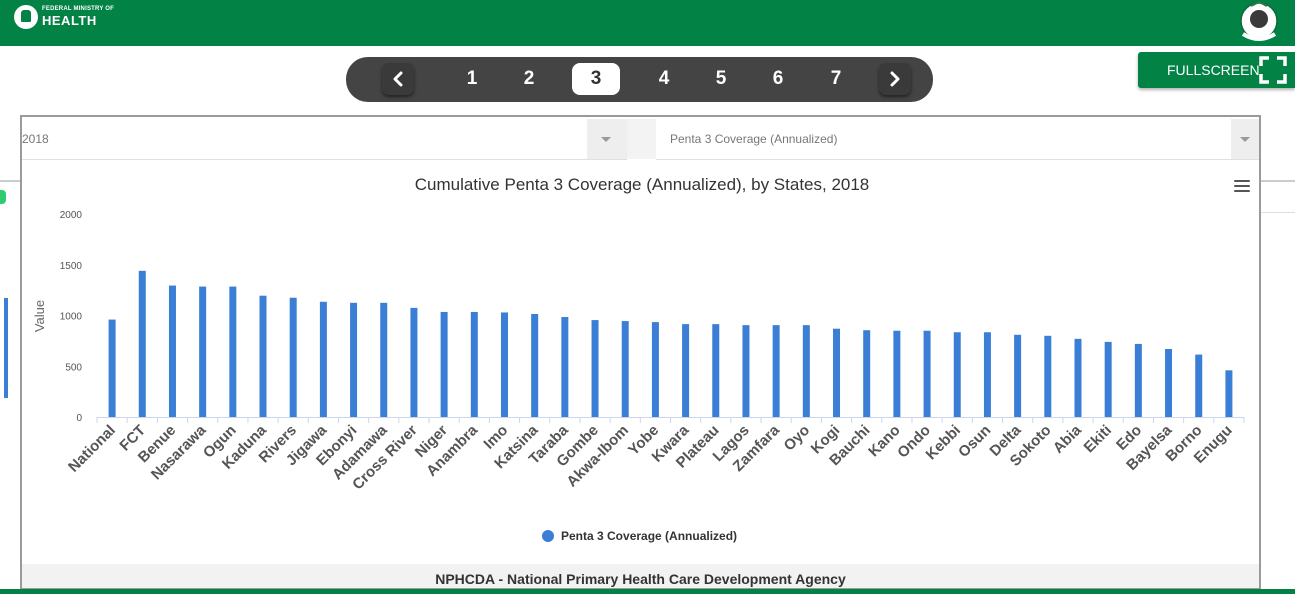  Describe the element at coordinates (1108, 379) in the screenshot. I see `bar-ekiti` at that location.